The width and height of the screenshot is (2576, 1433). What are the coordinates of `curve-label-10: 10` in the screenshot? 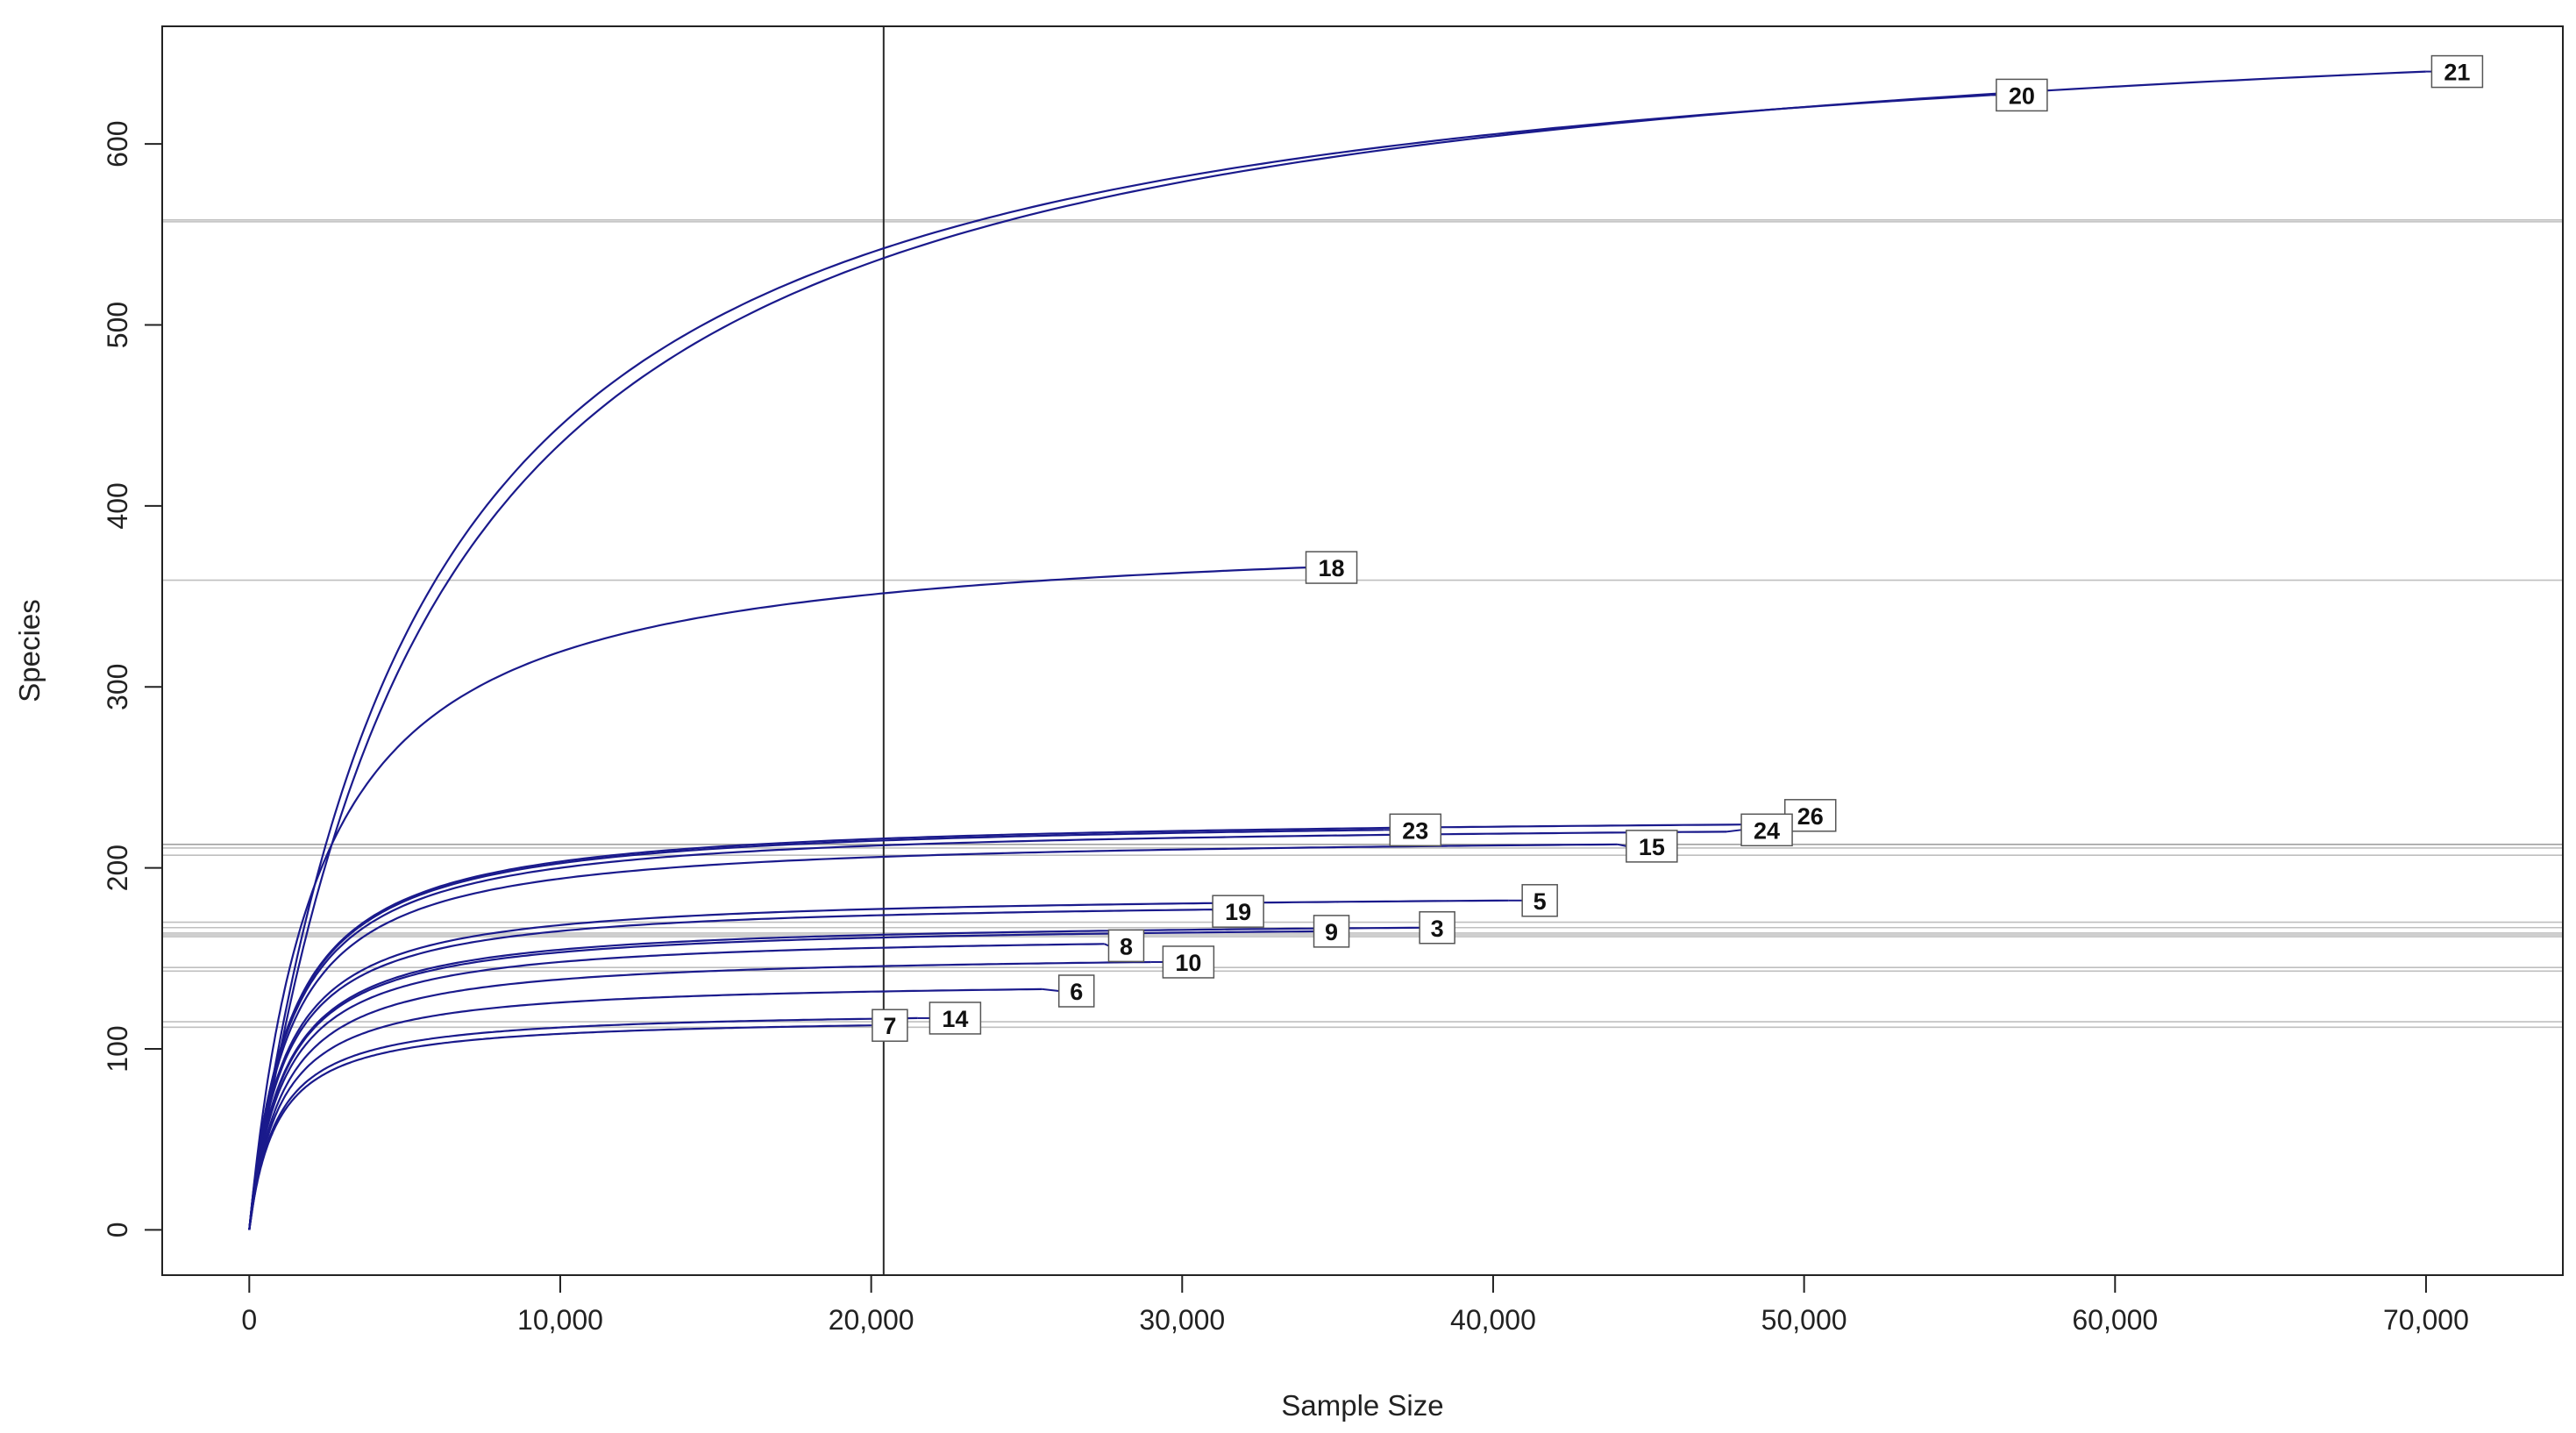 It's located at (1188, 963).